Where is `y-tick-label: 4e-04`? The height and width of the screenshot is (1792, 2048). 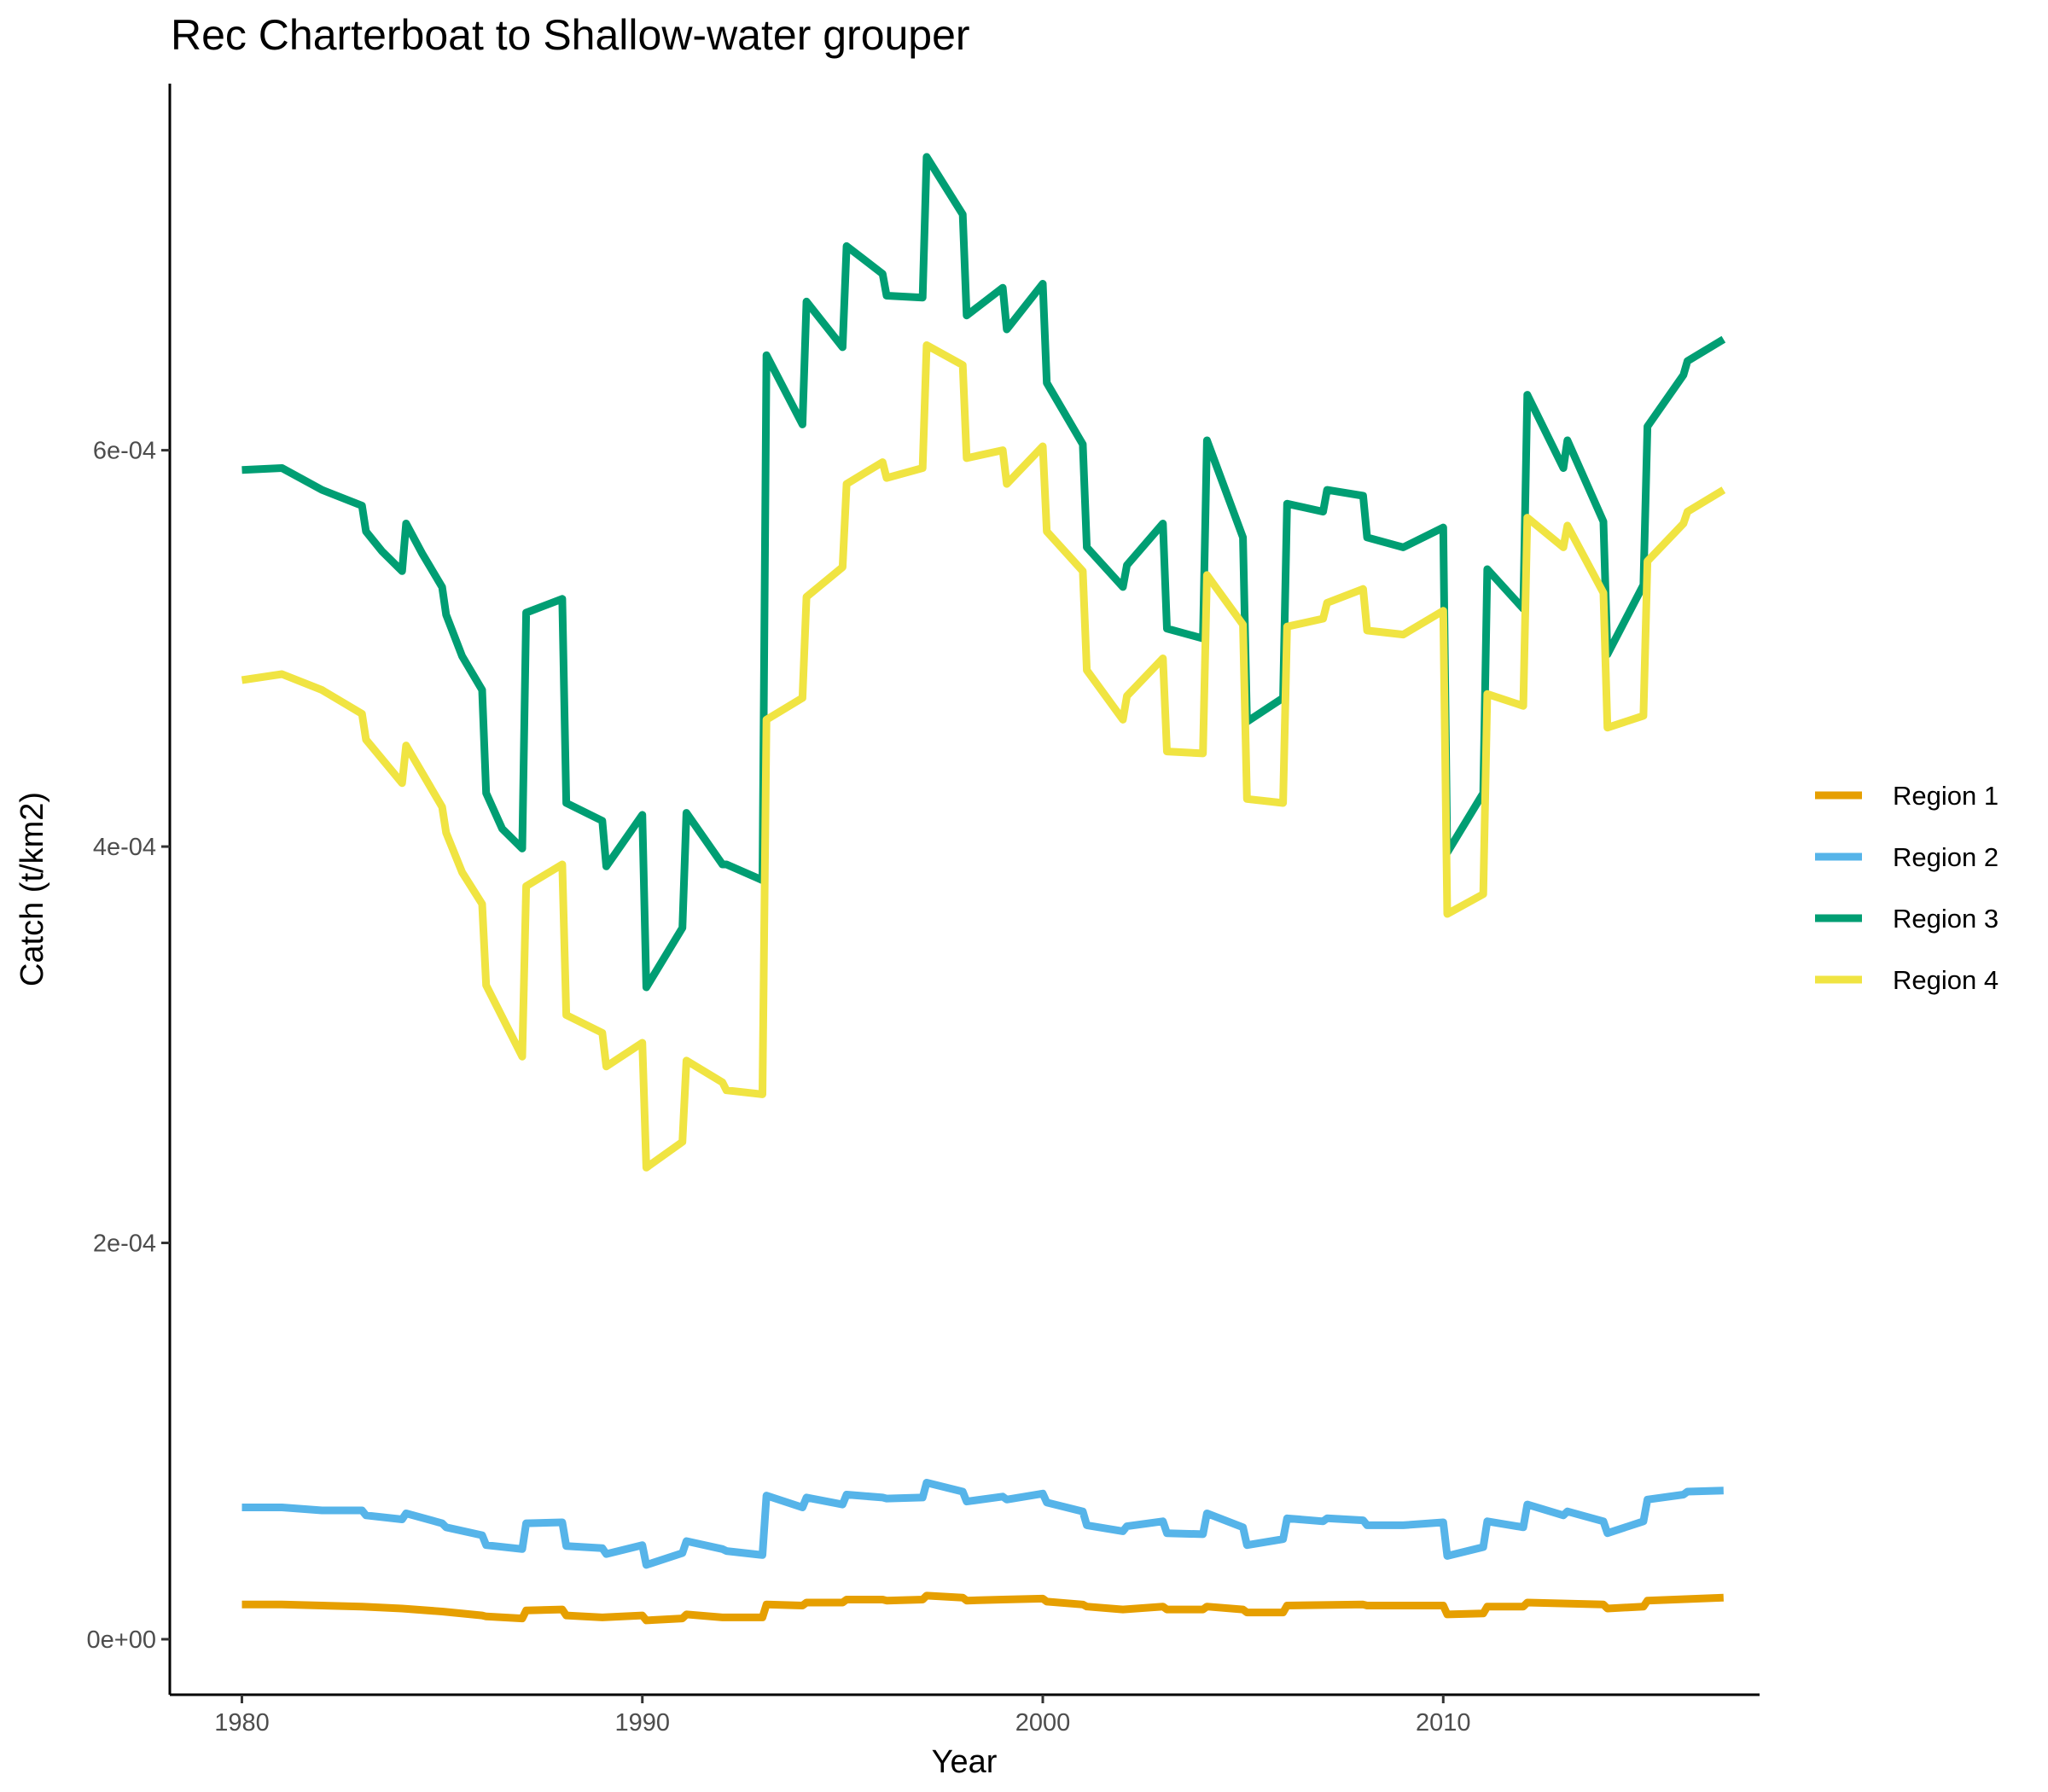
y-tick-label: 4e-04 is located at coordinates (125, 847).